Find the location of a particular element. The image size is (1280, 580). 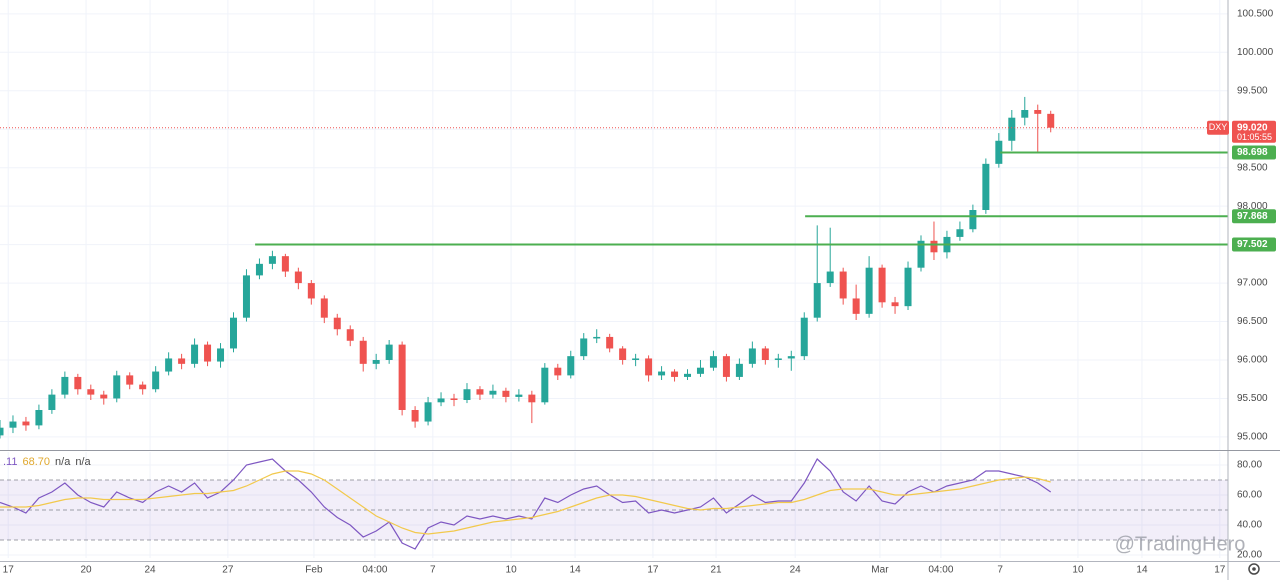

level-label: 98.698 is located at coordinates (1252, 152).